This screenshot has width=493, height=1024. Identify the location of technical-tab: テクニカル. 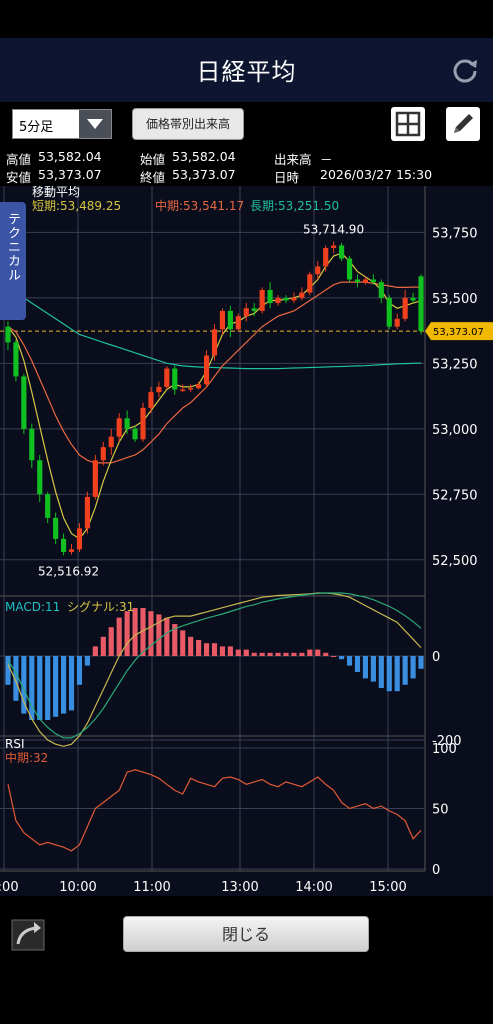
(13, 261).